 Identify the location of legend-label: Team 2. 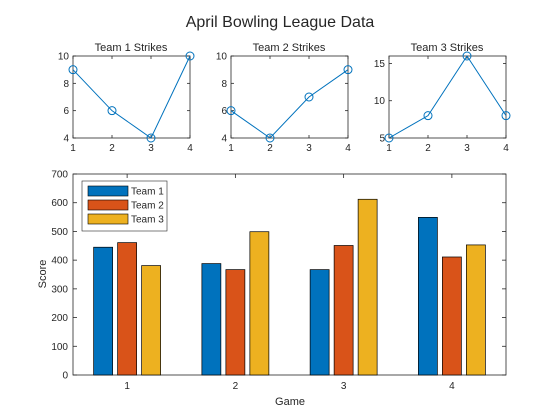
(147, 206).